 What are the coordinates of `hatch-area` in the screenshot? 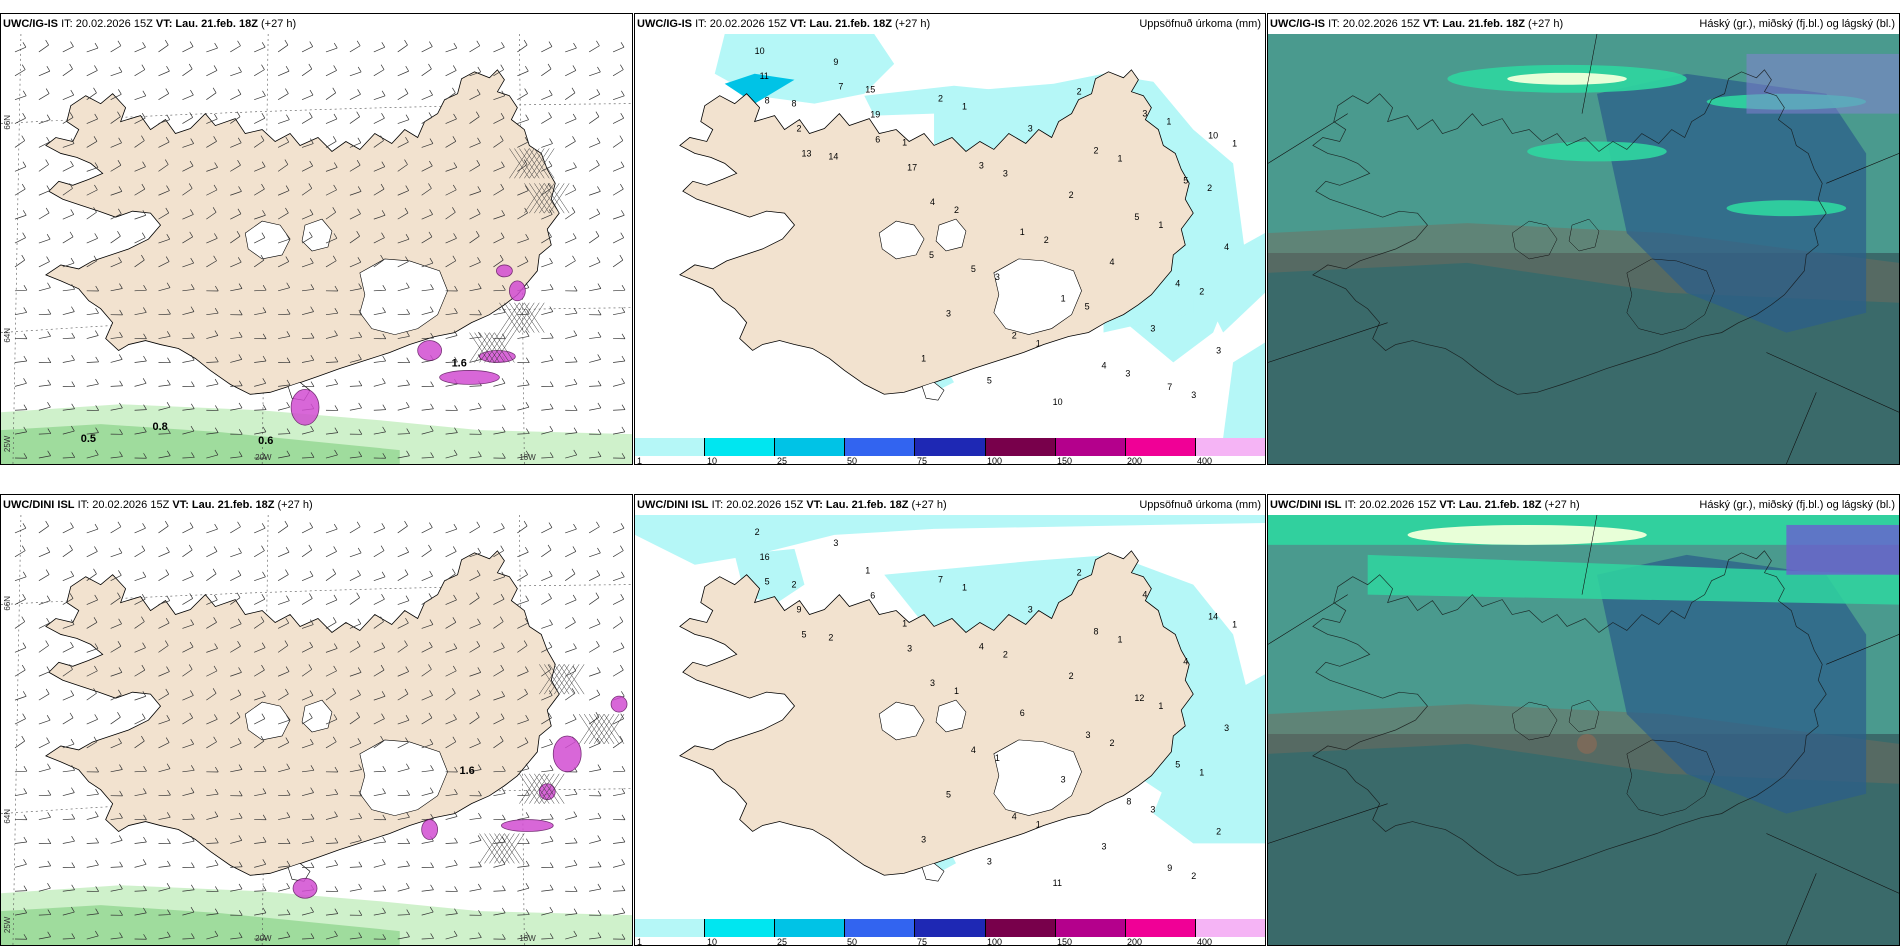 It's located at (547, 198).